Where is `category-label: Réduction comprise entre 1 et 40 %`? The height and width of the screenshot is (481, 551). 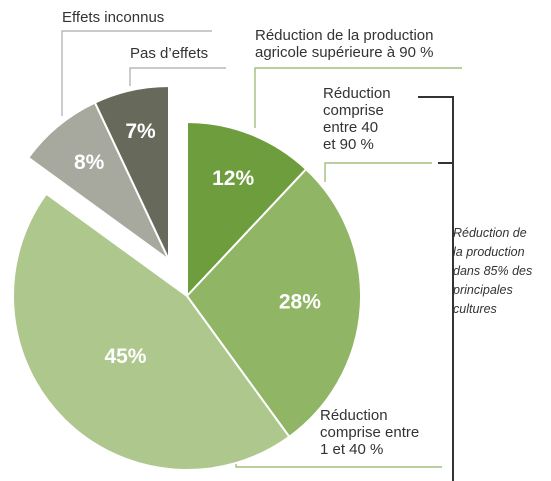 category-label: Réduction comprise entre 1 et 40 % is located at coordinates (369, 432).